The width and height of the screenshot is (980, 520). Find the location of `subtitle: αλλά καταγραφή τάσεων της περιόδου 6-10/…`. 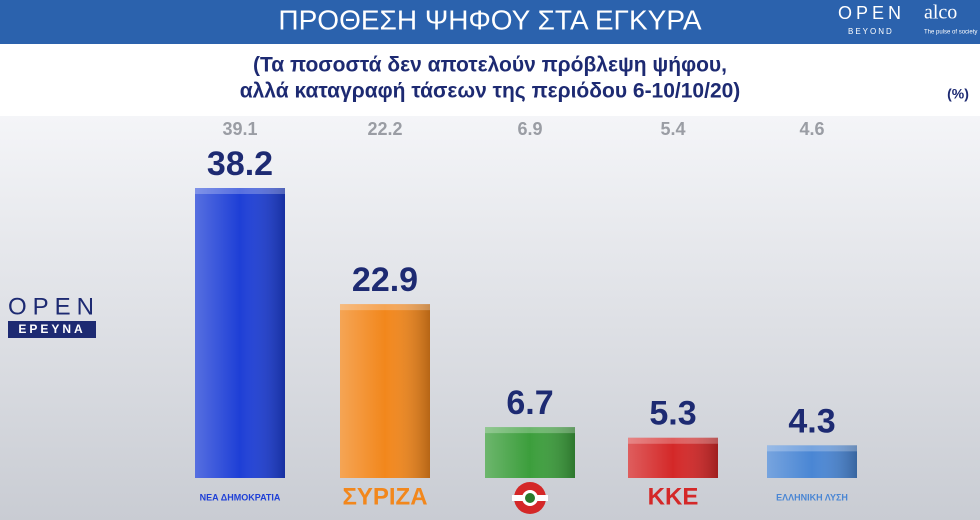

subtitle: αλλά καταγραφή τάσεων της περιόδου 6-10/… is located at coordinates (490, 91).